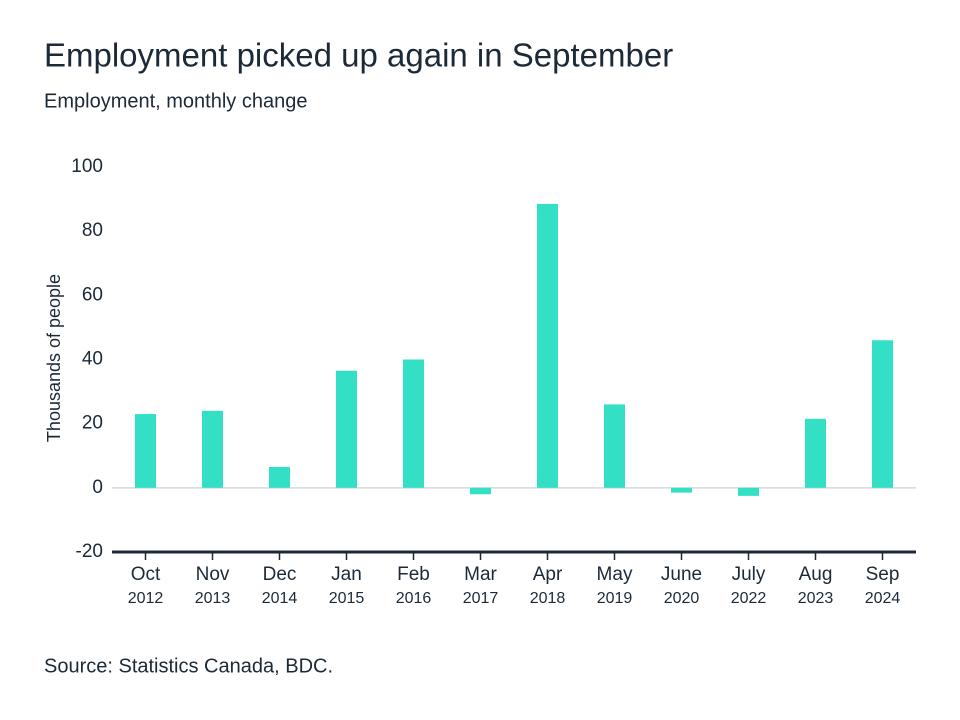 This screenshot has width=960, height=720. What do you see at coordinates (346, 574) in the screenshot?
I see `x-tick-label-line: Jan` at bounding box center [346, 574].